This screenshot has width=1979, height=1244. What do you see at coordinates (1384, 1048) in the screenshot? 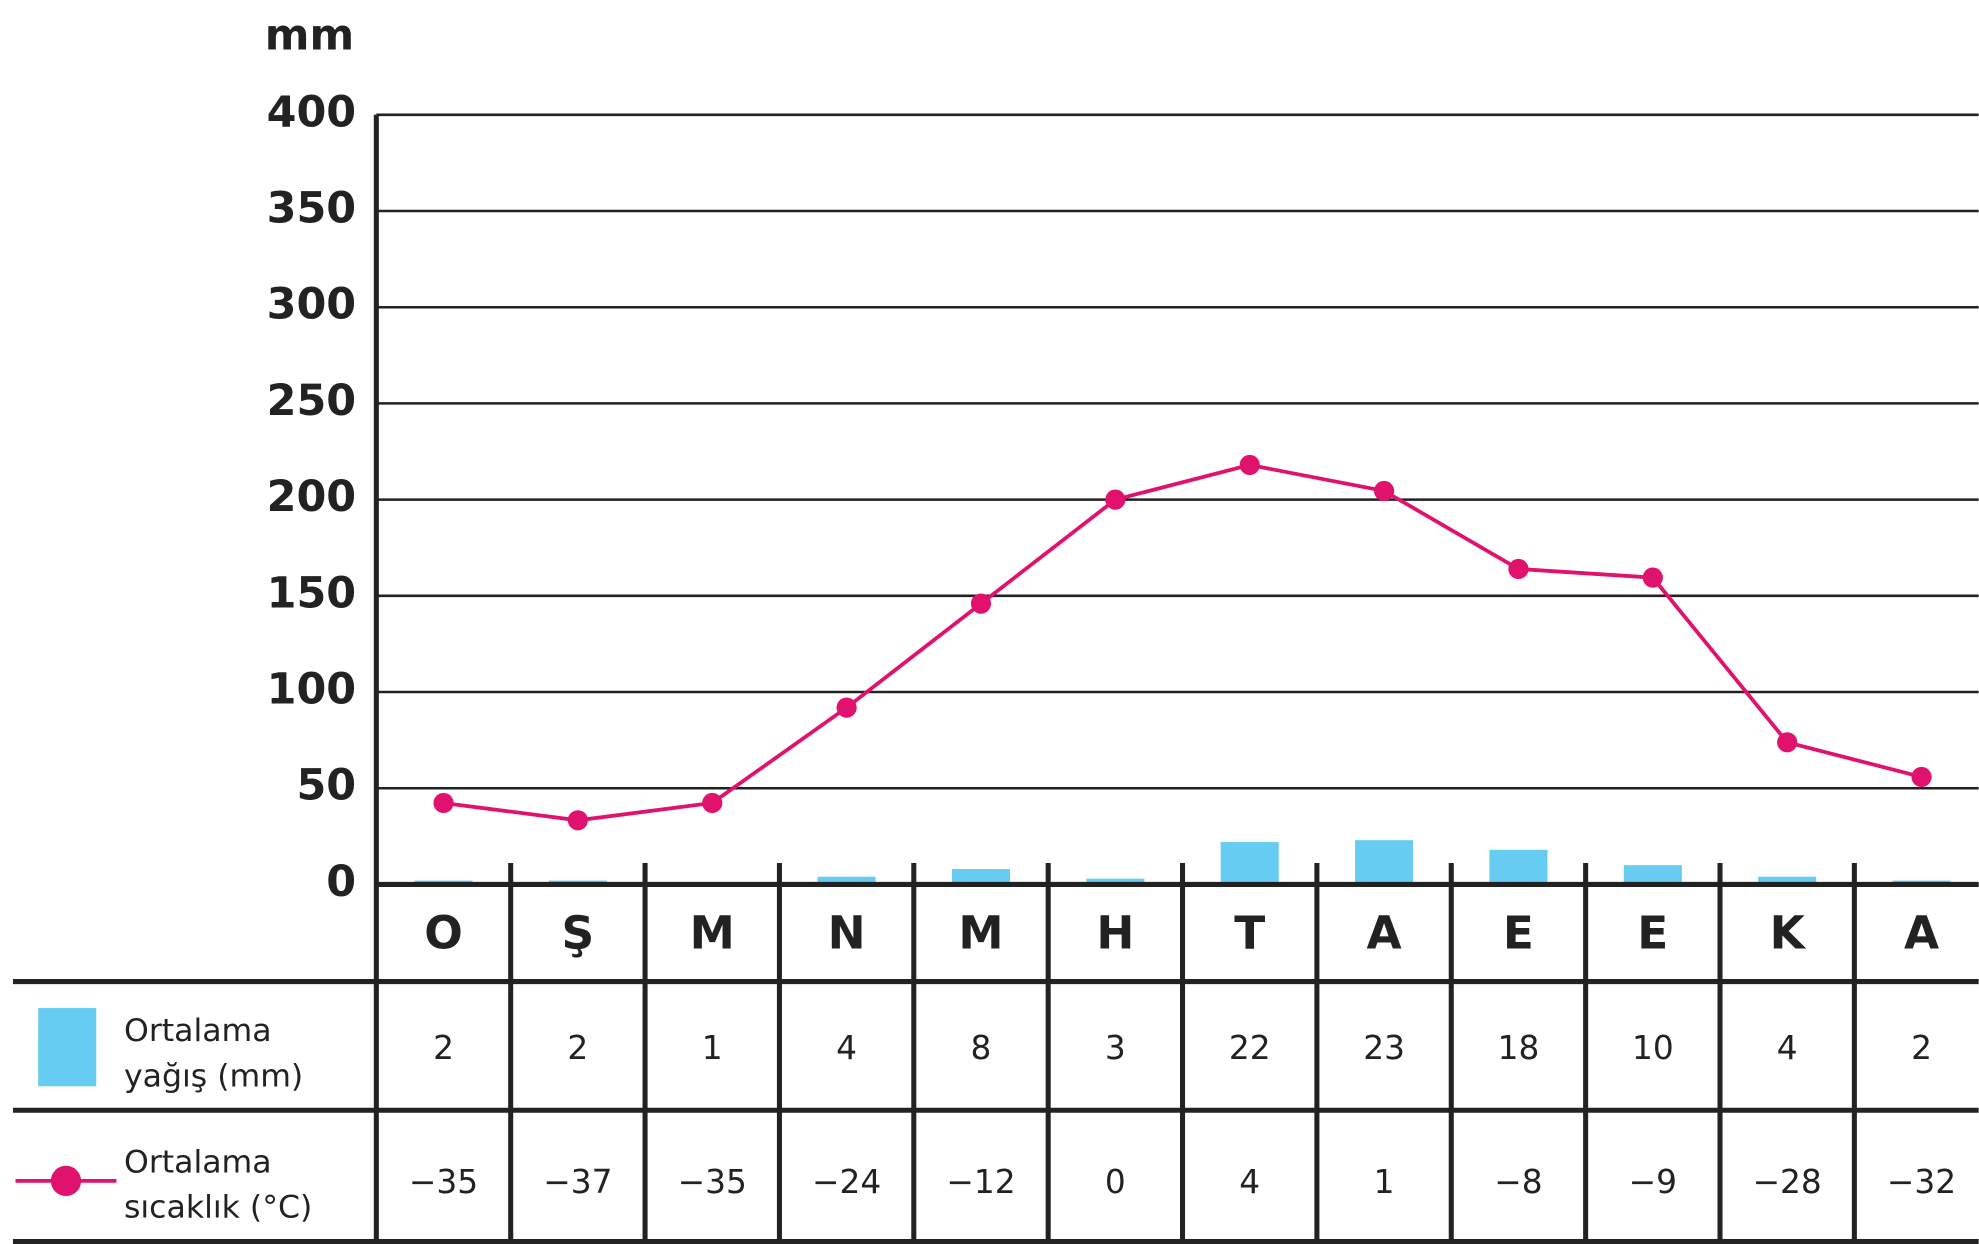
I see `precip-value: 23` at bounding box center [1384, 1048].